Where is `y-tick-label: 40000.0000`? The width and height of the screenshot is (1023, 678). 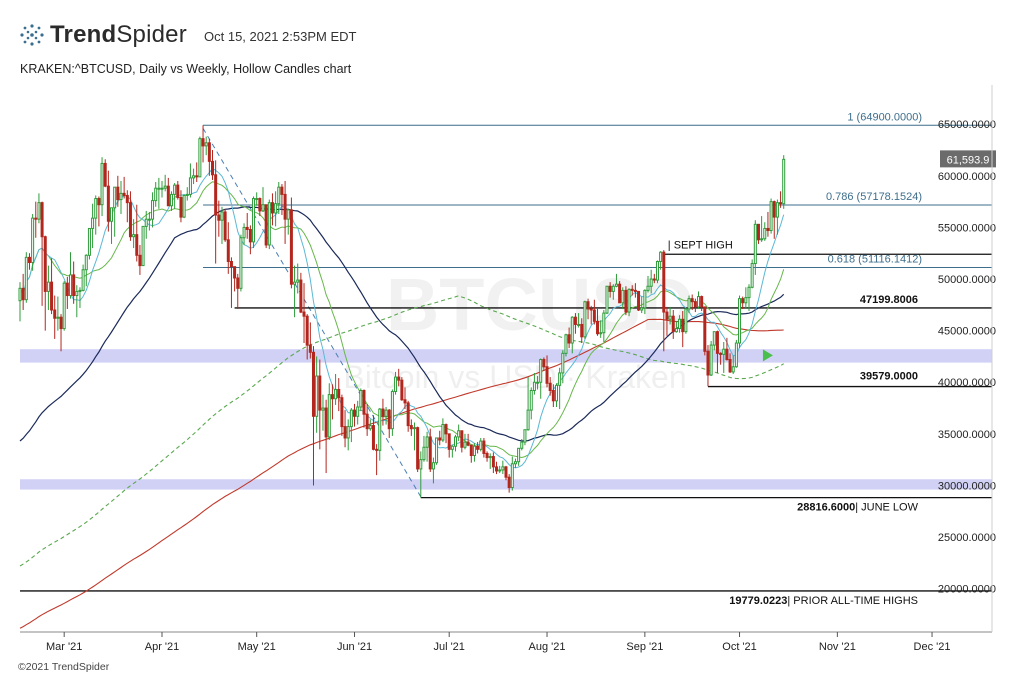 y-tick-label: 40000.0000 is located at coordinates (967, 383).